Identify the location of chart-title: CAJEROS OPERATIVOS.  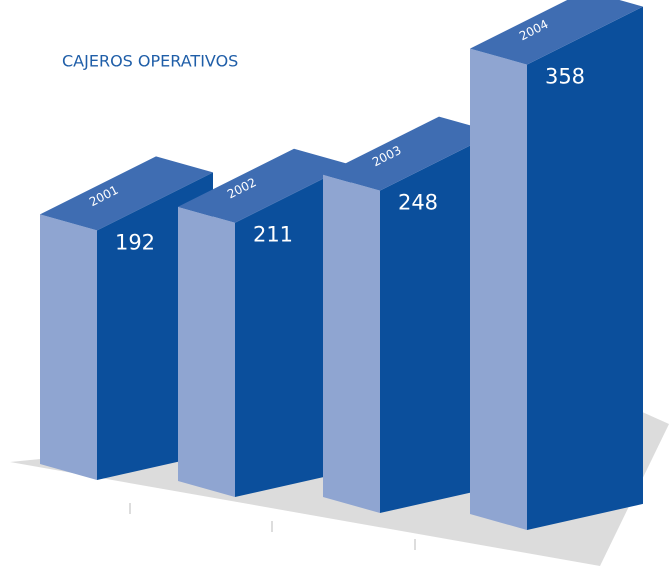
(150, 61).